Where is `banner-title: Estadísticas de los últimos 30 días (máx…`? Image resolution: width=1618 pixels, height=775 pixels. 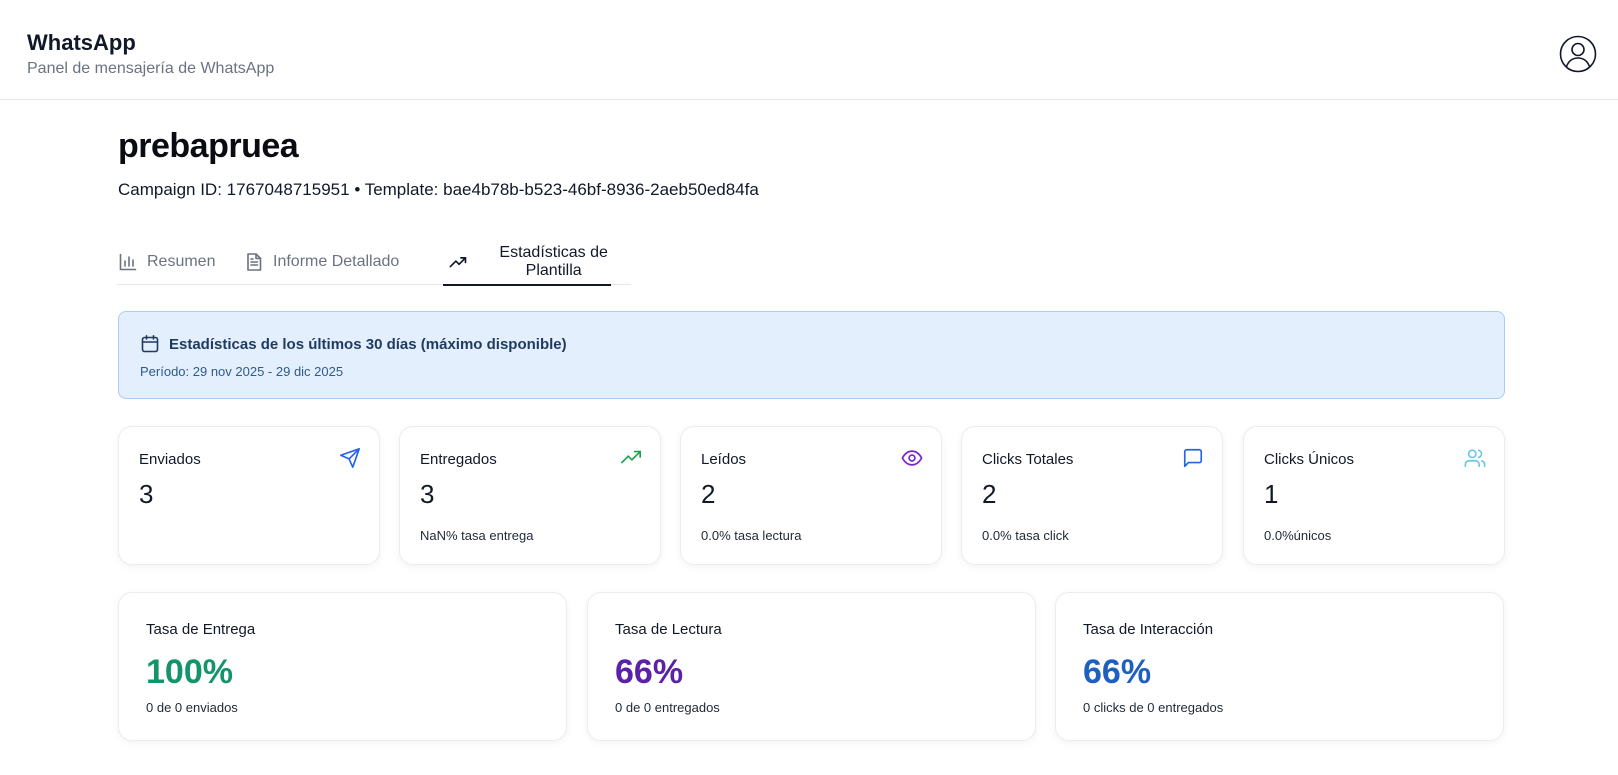 banner-title: Estadísticas de los últimos 30 días (máx… is located at coordinates (368, 344).